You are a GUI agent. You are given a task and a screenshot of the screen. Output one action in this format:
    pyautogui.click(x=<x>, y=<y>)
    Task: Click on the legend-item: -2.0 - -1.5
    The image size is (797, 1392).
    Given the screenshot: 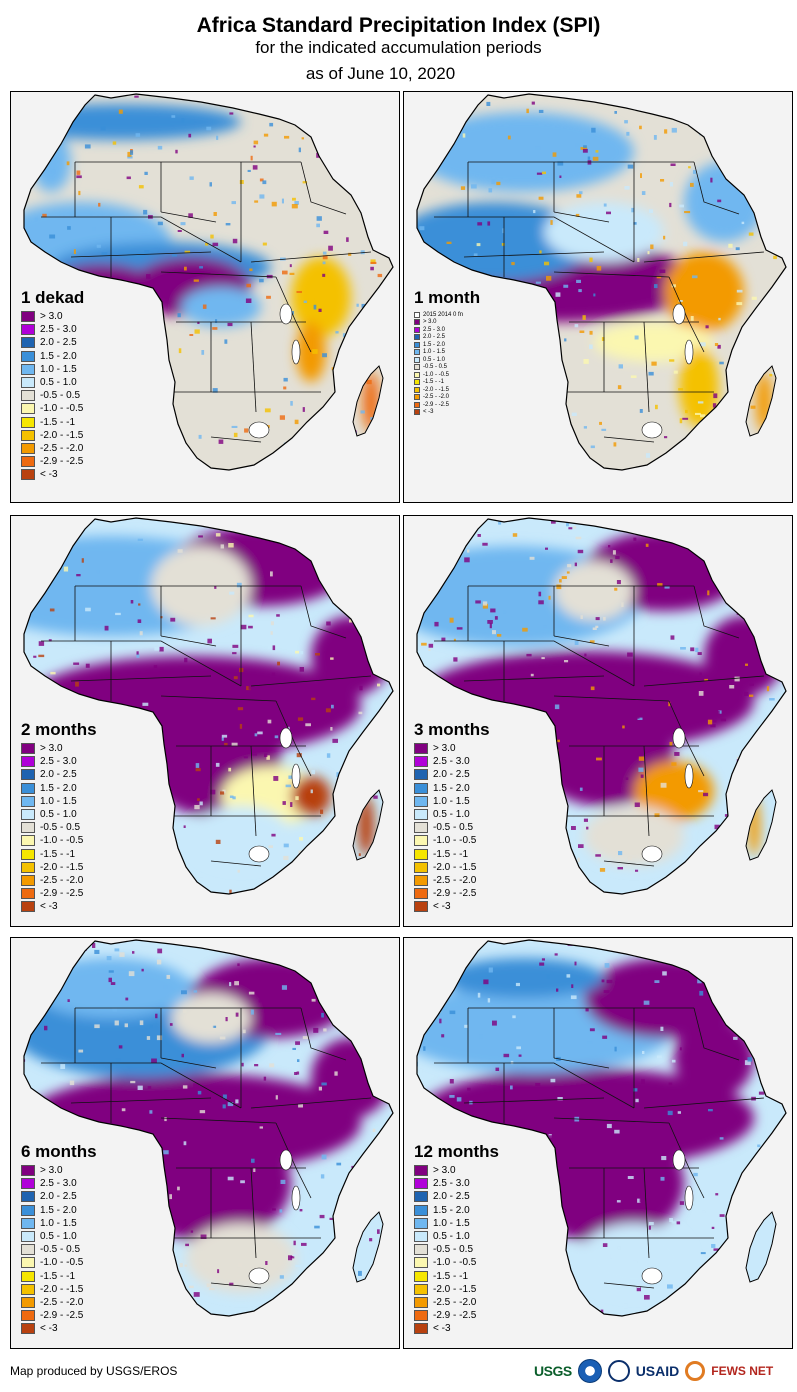 What is the action you would take?
    pyautogui.click(x=445, y=867)
    